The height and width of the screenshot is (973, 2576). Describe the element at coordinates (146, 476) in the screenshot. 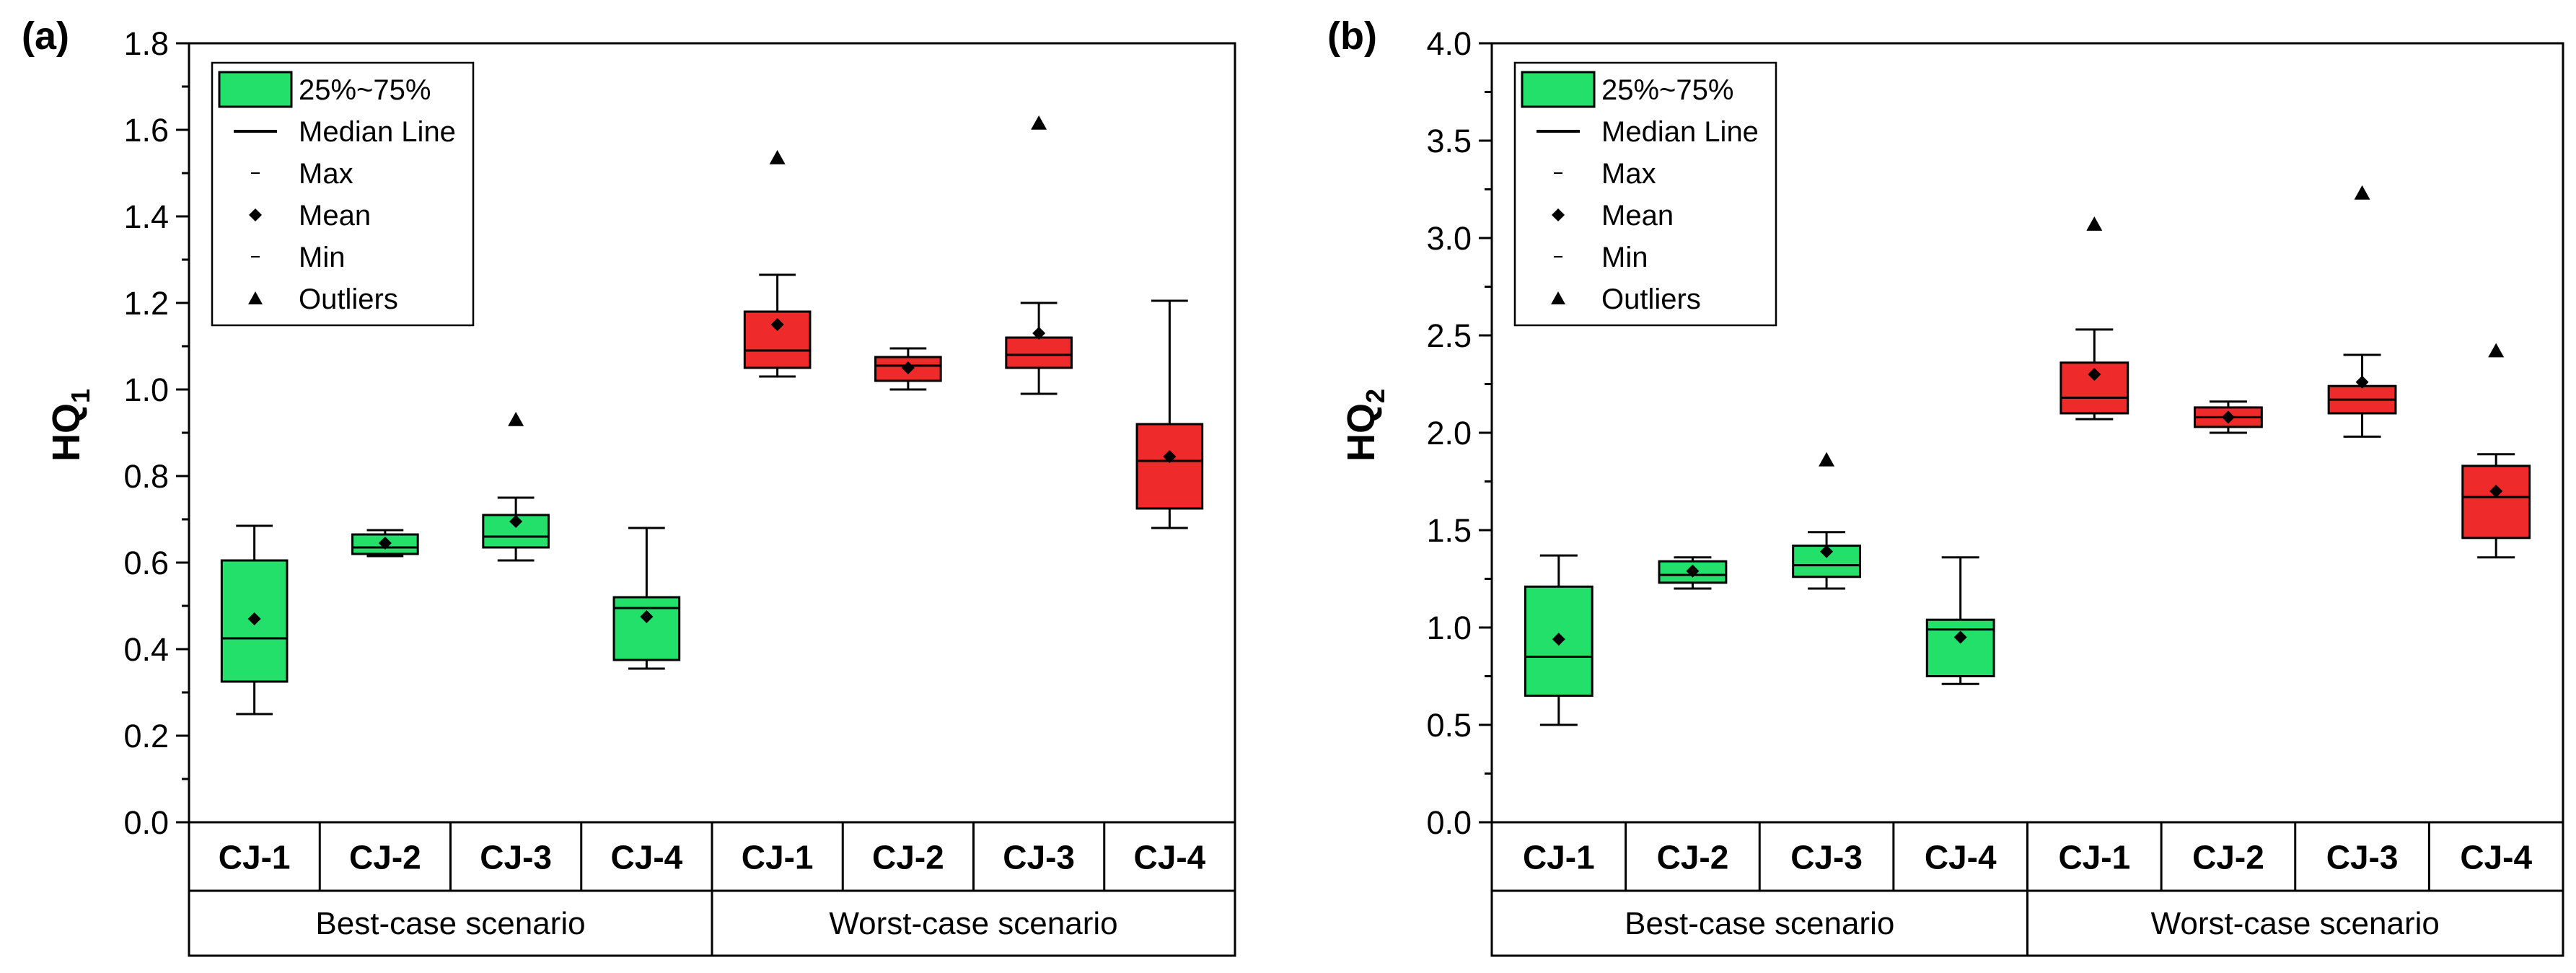

I see `y-tick-label: 0.8` at that location.